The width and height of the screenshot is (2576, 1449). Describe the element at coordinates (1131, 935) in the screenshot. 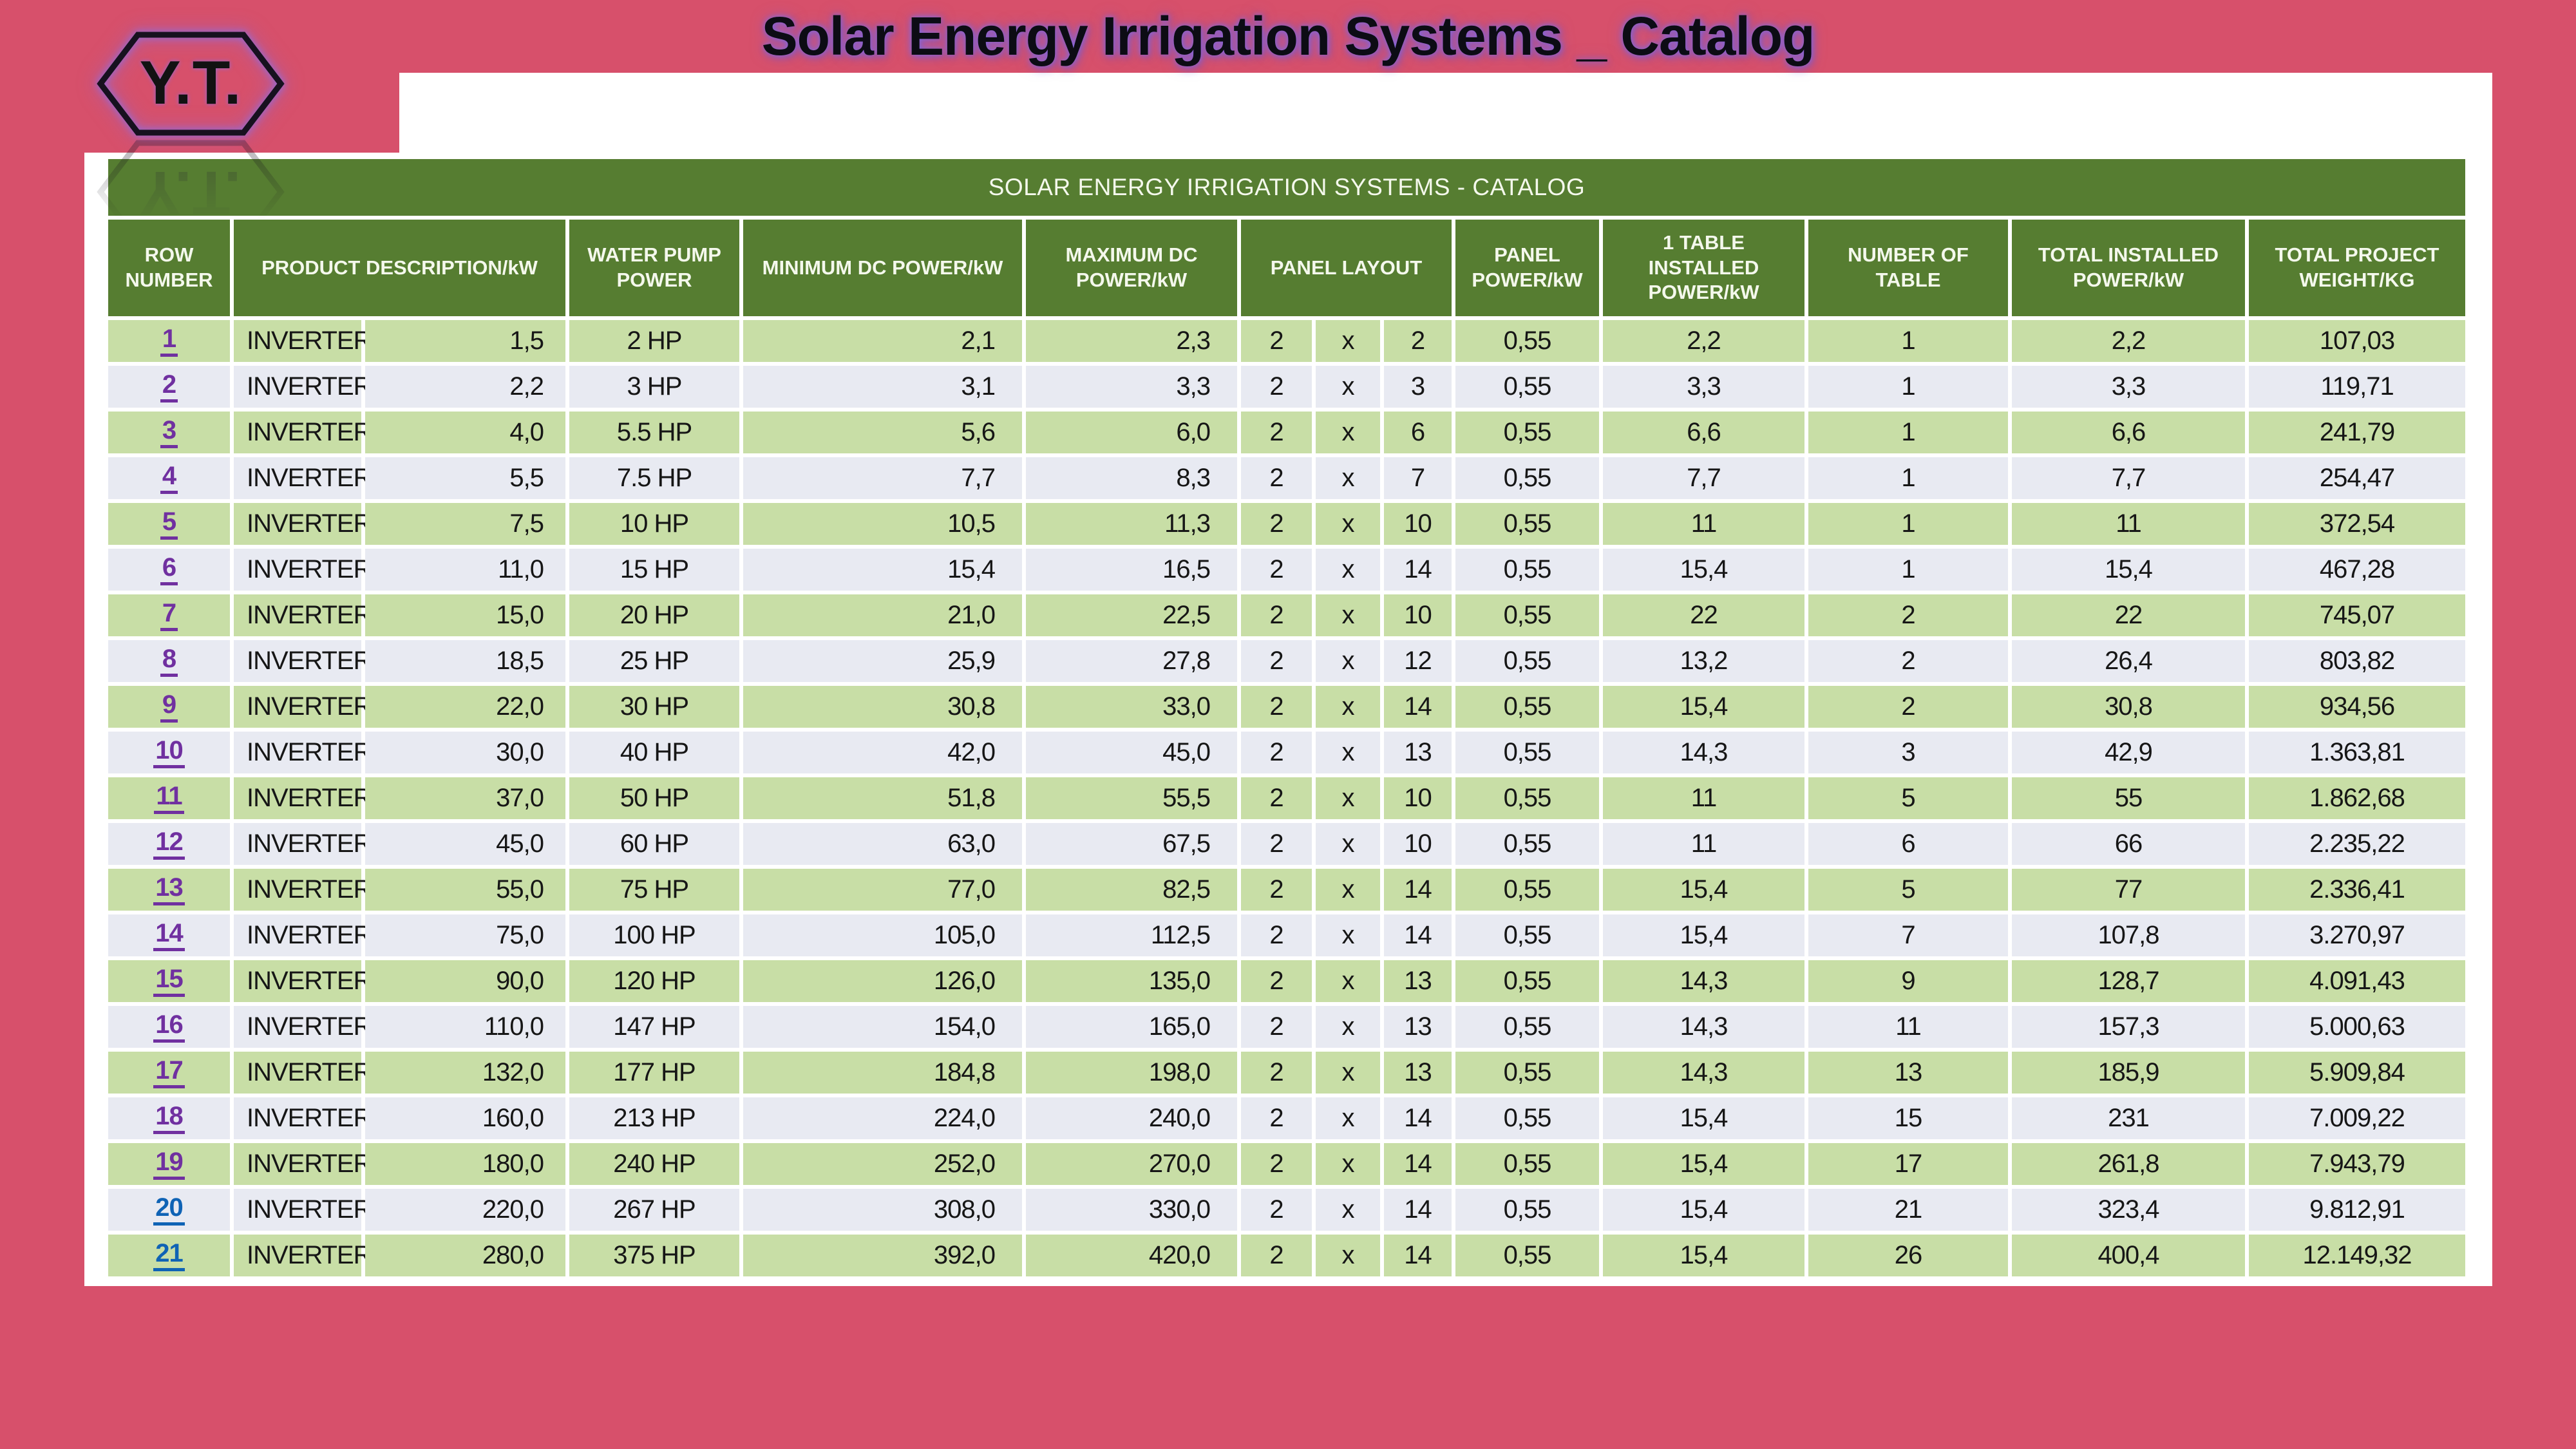

I see `max-dc-power-cell: 112,5` at that location.